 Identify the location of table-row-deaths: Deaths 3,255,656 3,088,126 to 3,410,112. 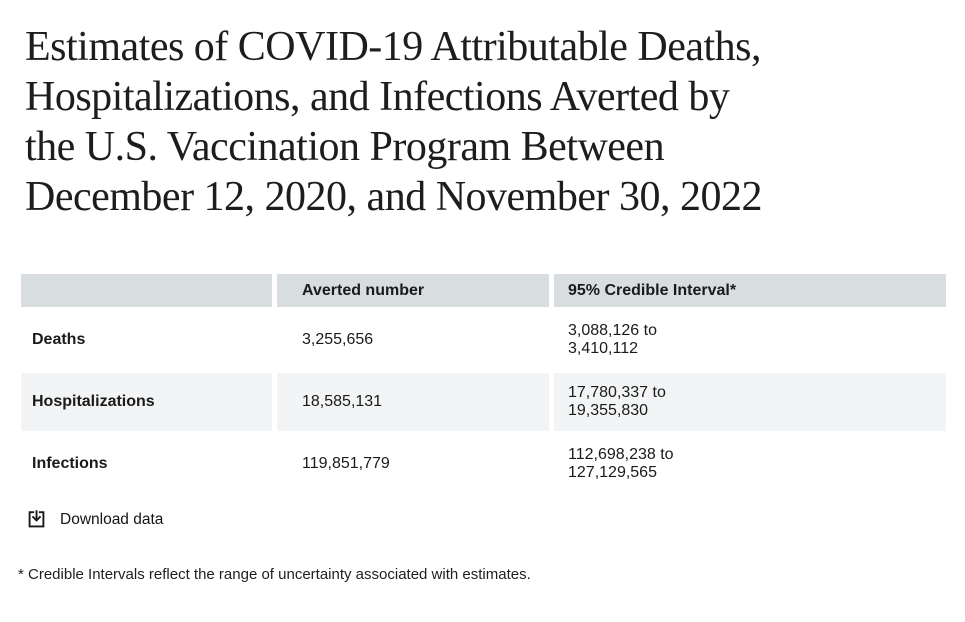
(483, 340).